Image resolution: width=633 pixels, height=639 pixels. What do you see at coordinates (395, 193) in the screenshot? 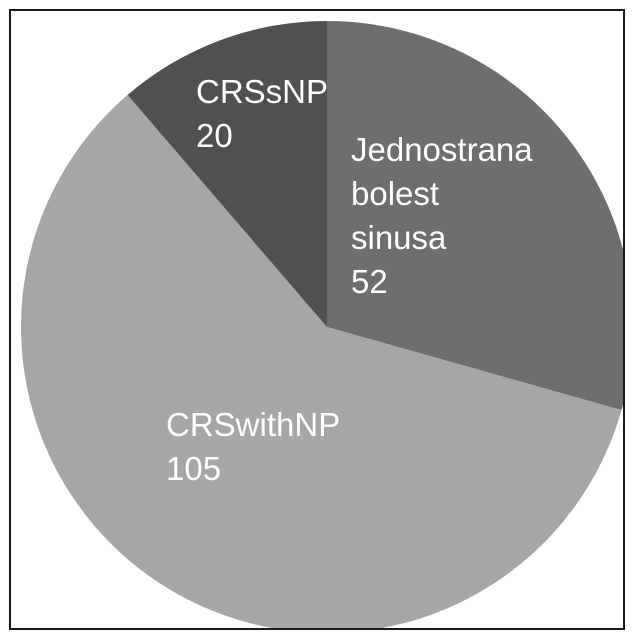
I see `slice-name-label: bolest` at bounding box center [395, 193].